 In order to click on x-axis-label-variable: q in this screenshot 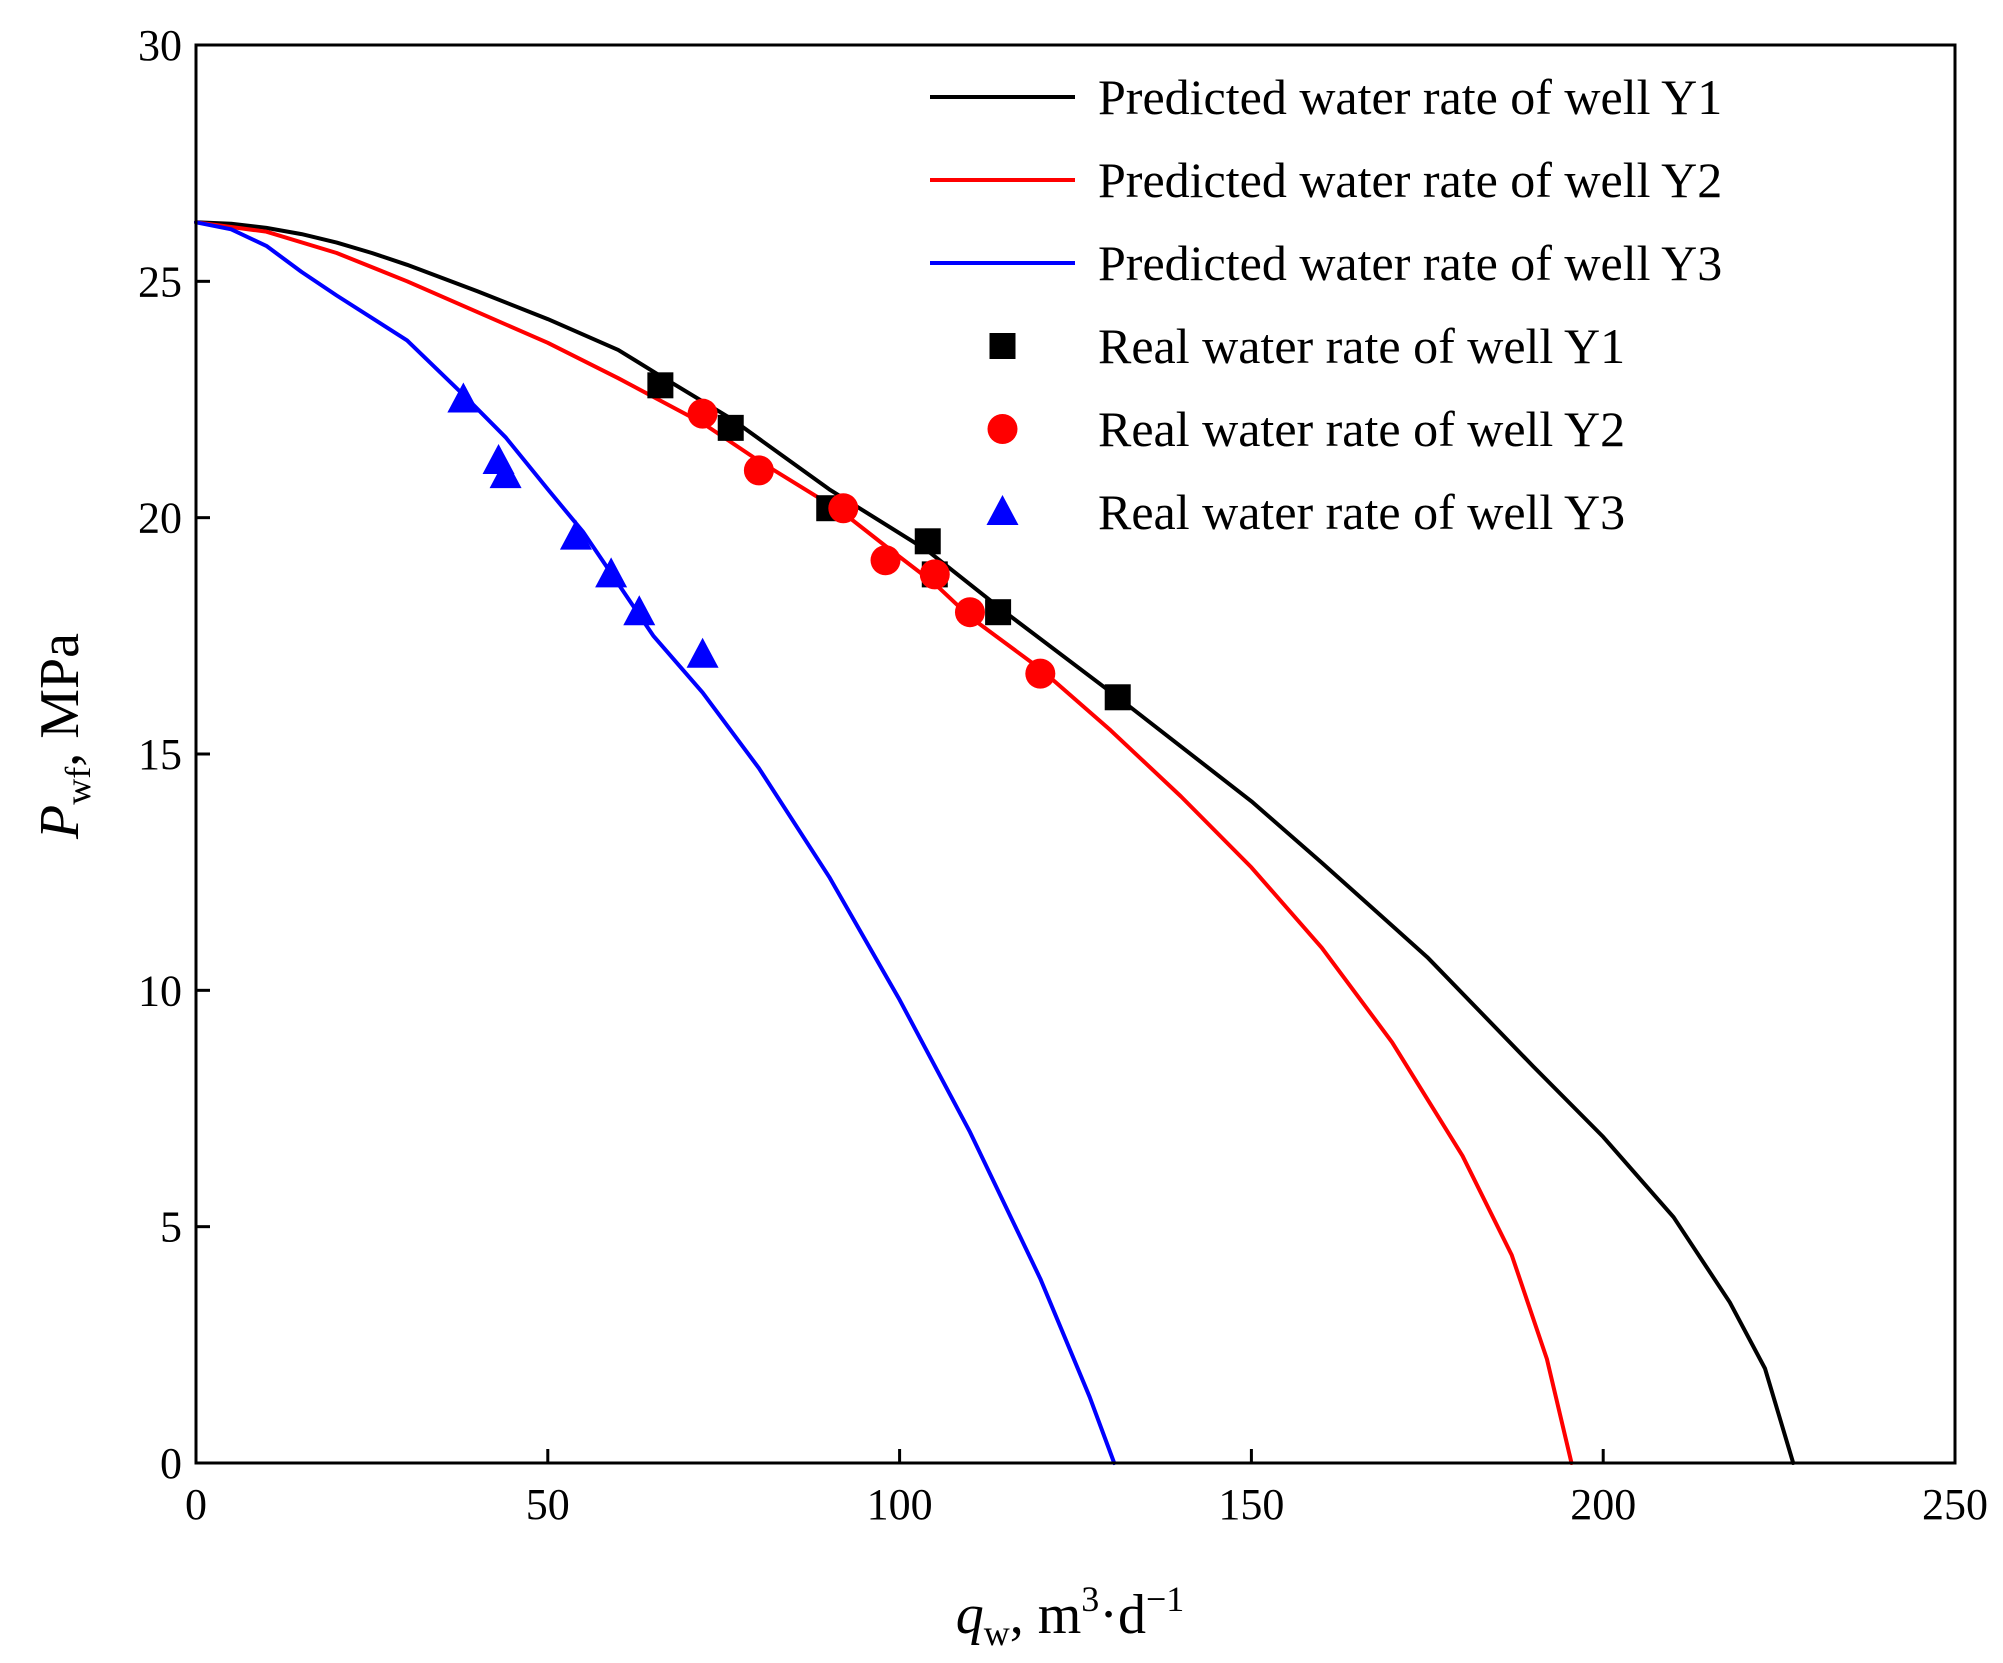, I will do `click(970, 1615)`.